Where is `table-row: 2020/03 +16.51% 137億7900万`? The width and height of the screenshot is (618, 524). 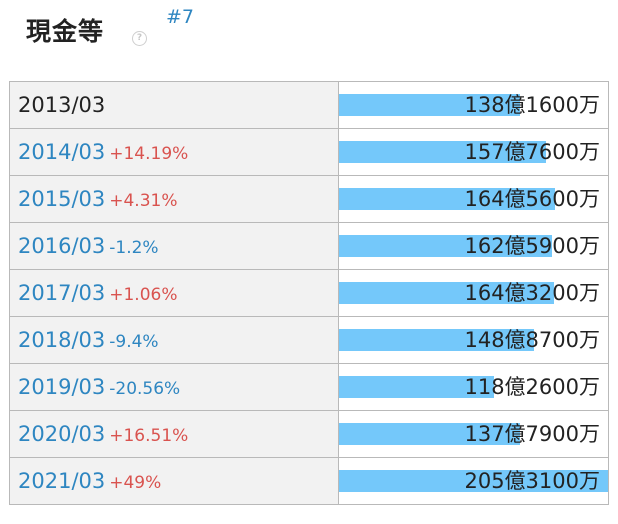 table-row: 2020/03 +16.51% 137億7900万 is located at coordinates (309, 434).